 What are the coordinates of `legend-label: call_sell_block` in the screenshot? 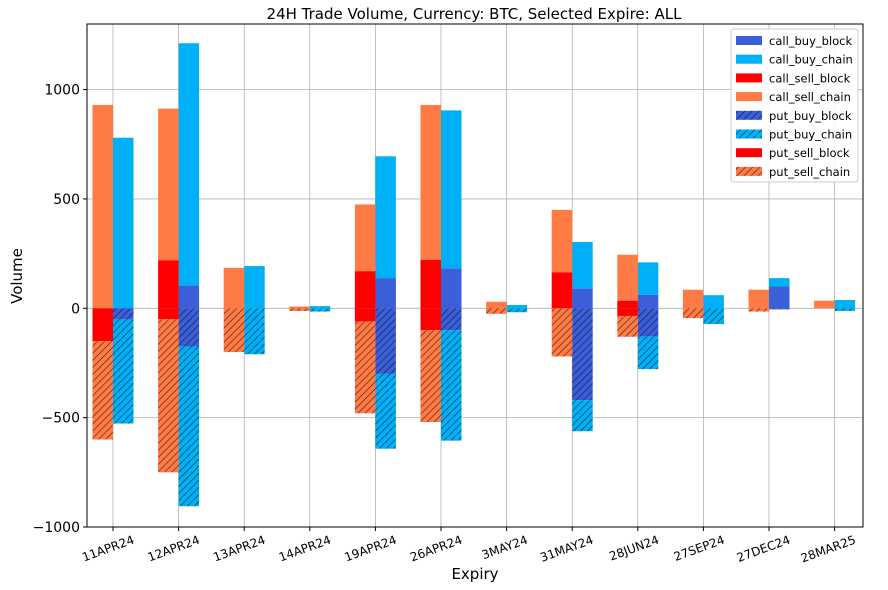 It's located at (810, 78).